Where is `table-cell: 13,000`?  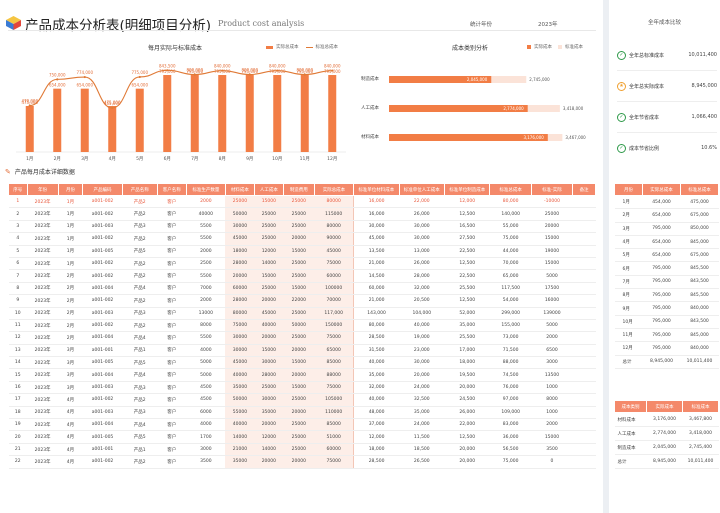
table-cell: 13,000 is located at coordinates (422, 251).